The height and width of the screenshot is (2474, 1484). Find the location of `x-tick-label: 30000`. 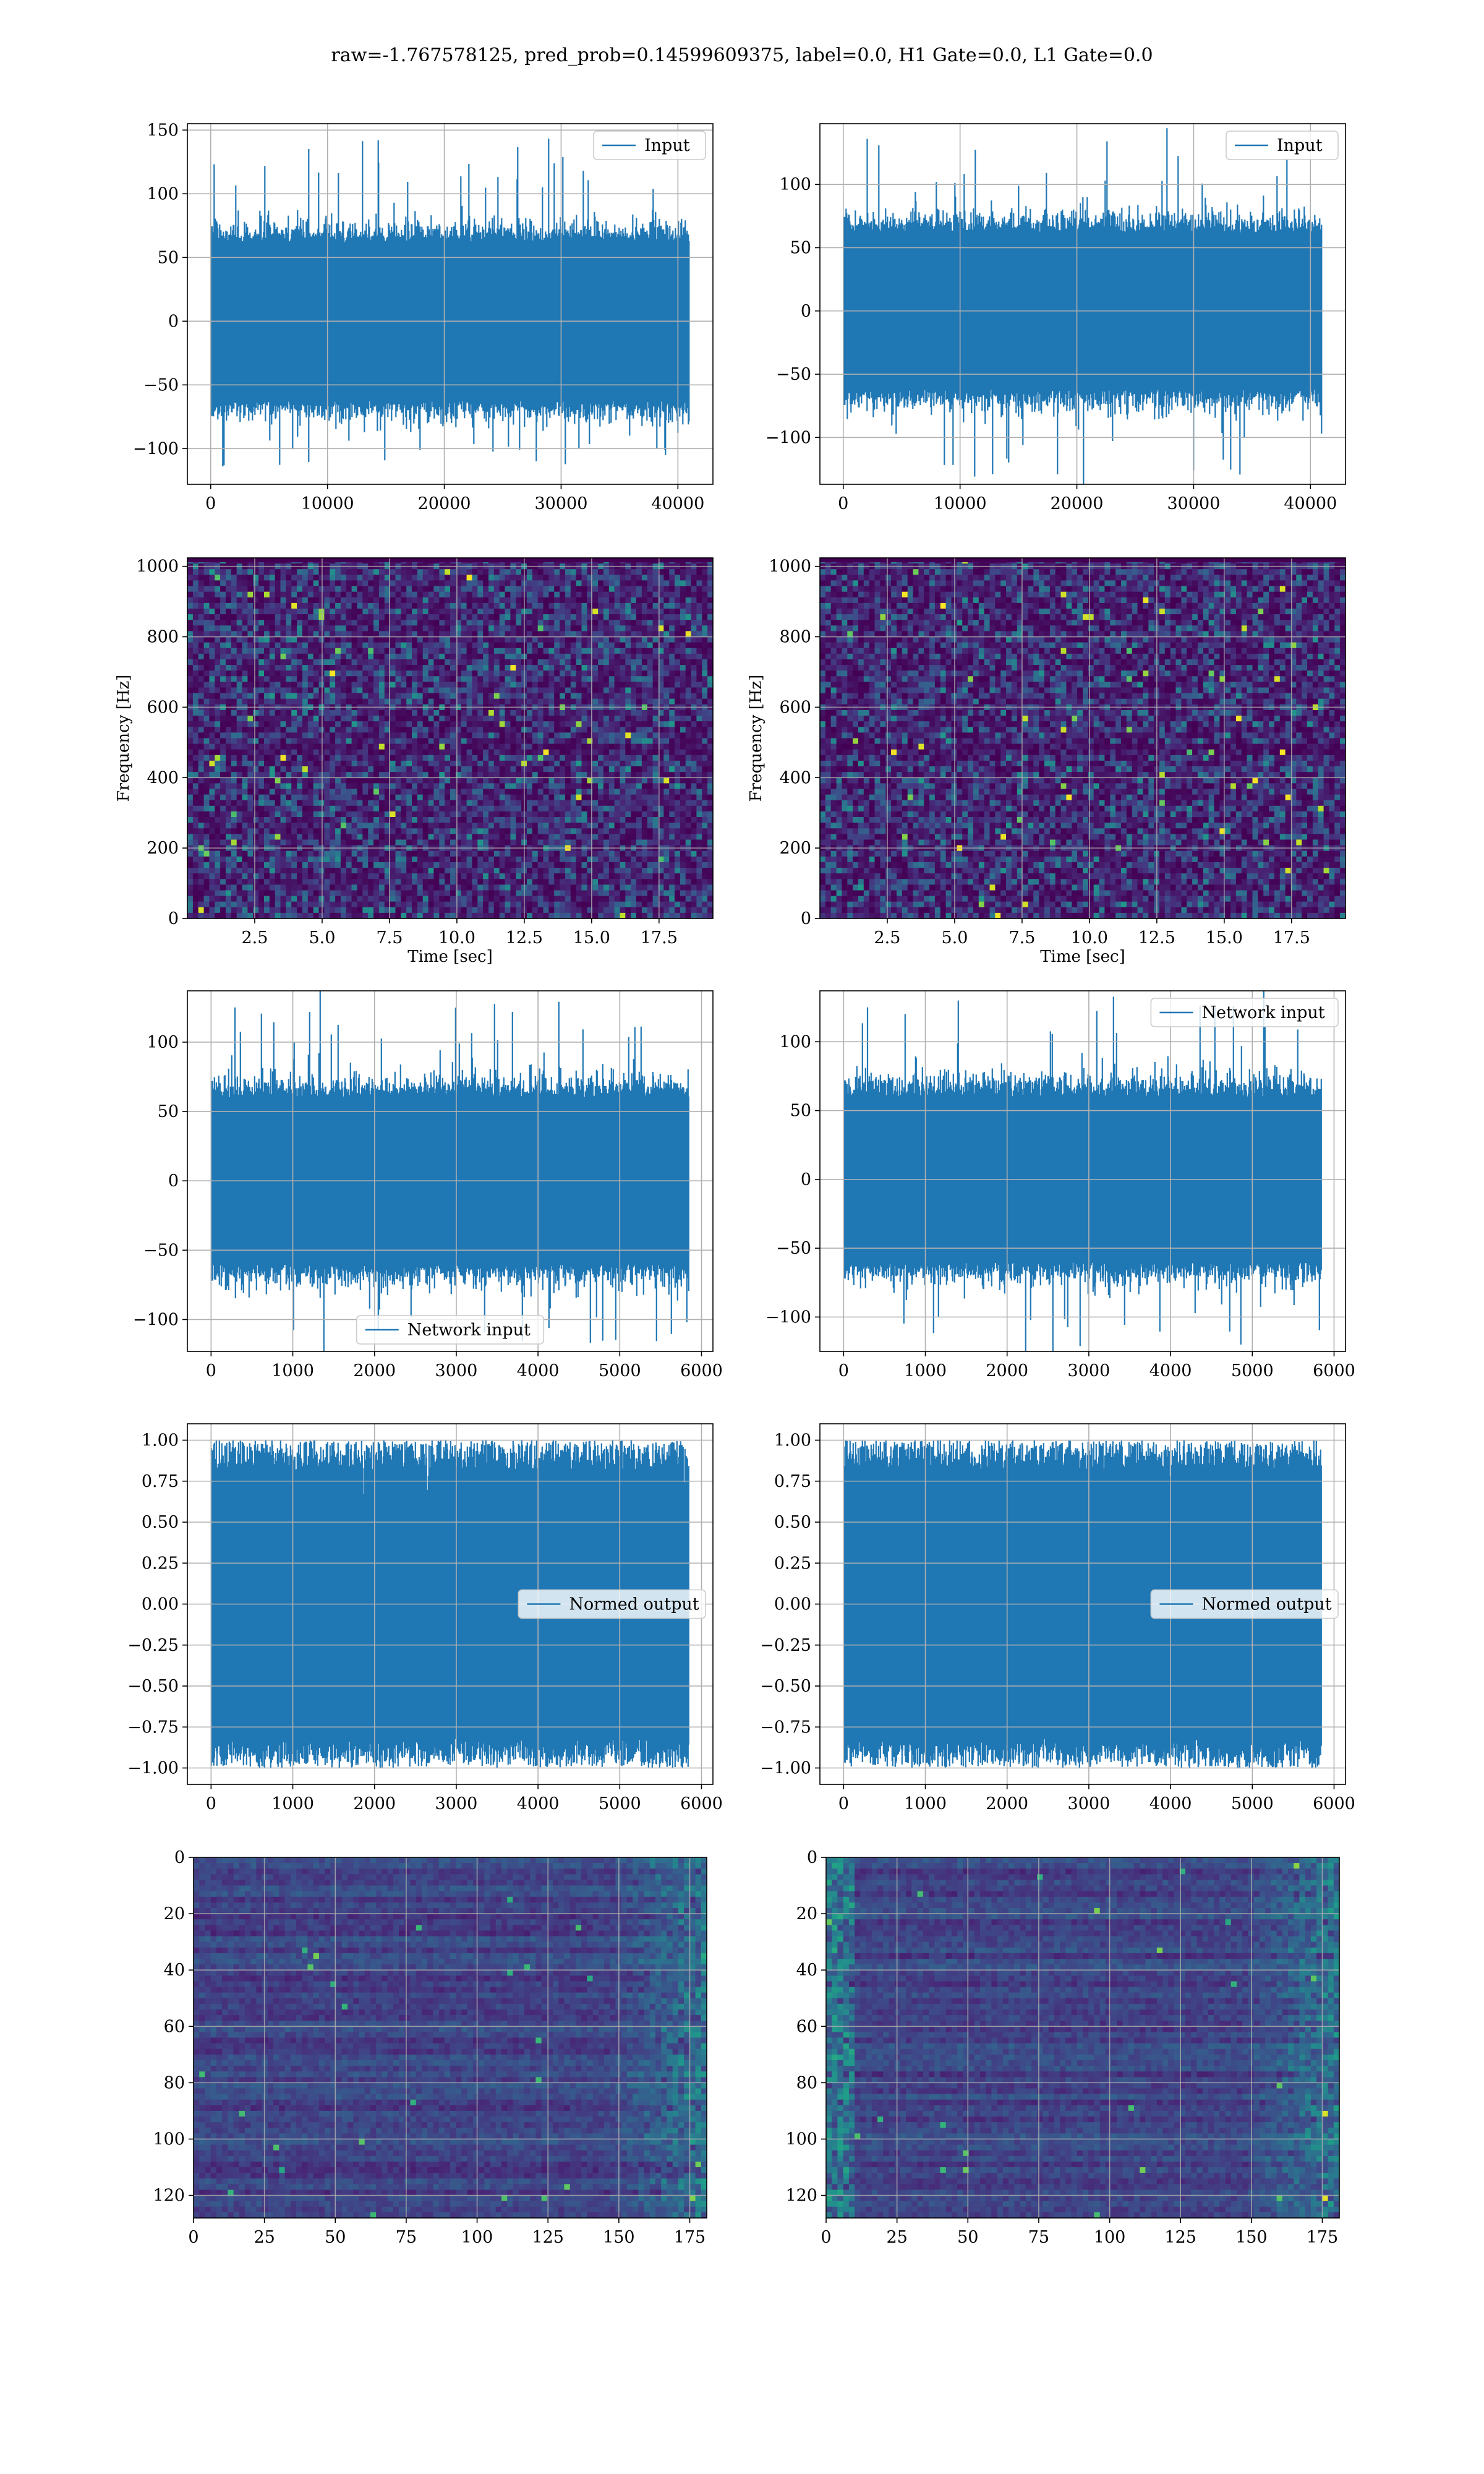

x-tick-label: 30000 is located at coordinates (1193, 503).